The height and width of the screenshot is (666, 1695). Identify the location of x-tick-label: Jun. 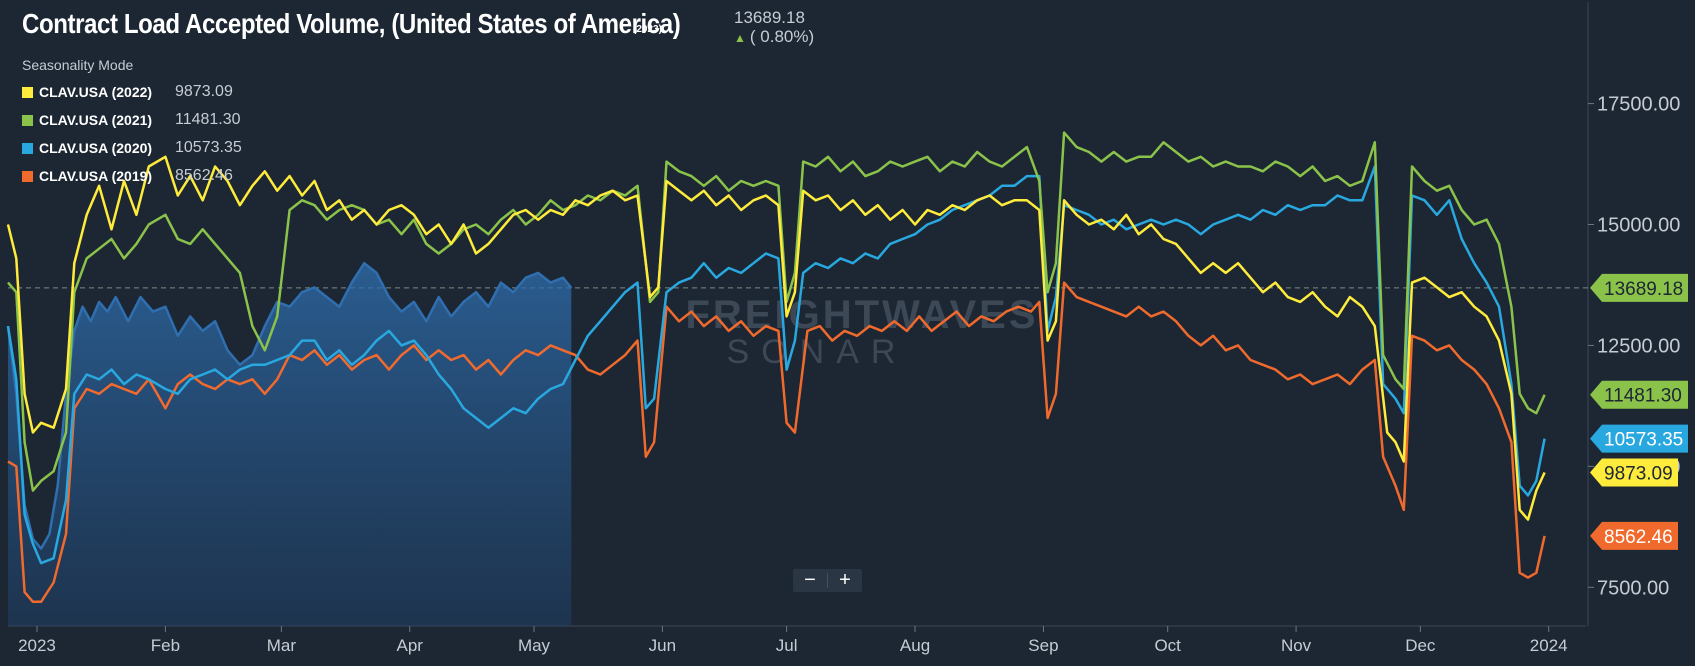
(662, 645).